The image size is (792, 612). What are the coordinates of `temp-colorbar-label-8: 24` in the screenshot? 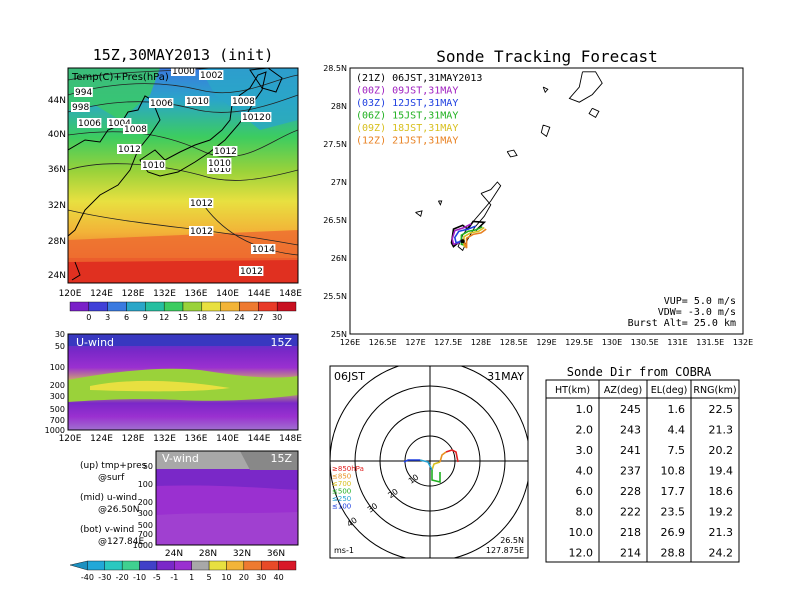 It's located at (239, 317).